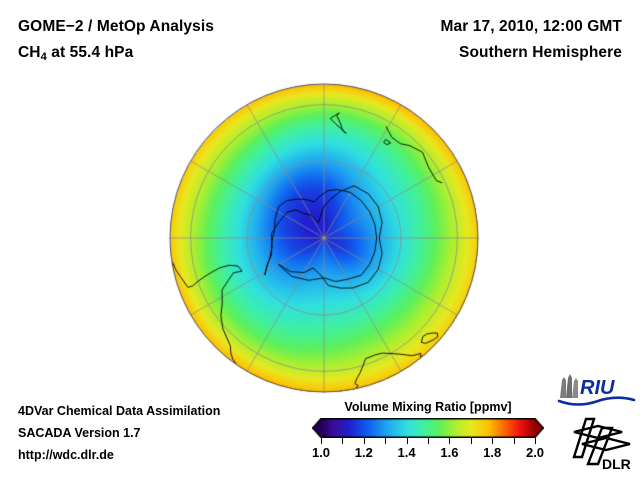  What do you see at coordinates (43, 57) in the screenshot?
I see `species-subscript: 4` at bounding box center [43, 57].